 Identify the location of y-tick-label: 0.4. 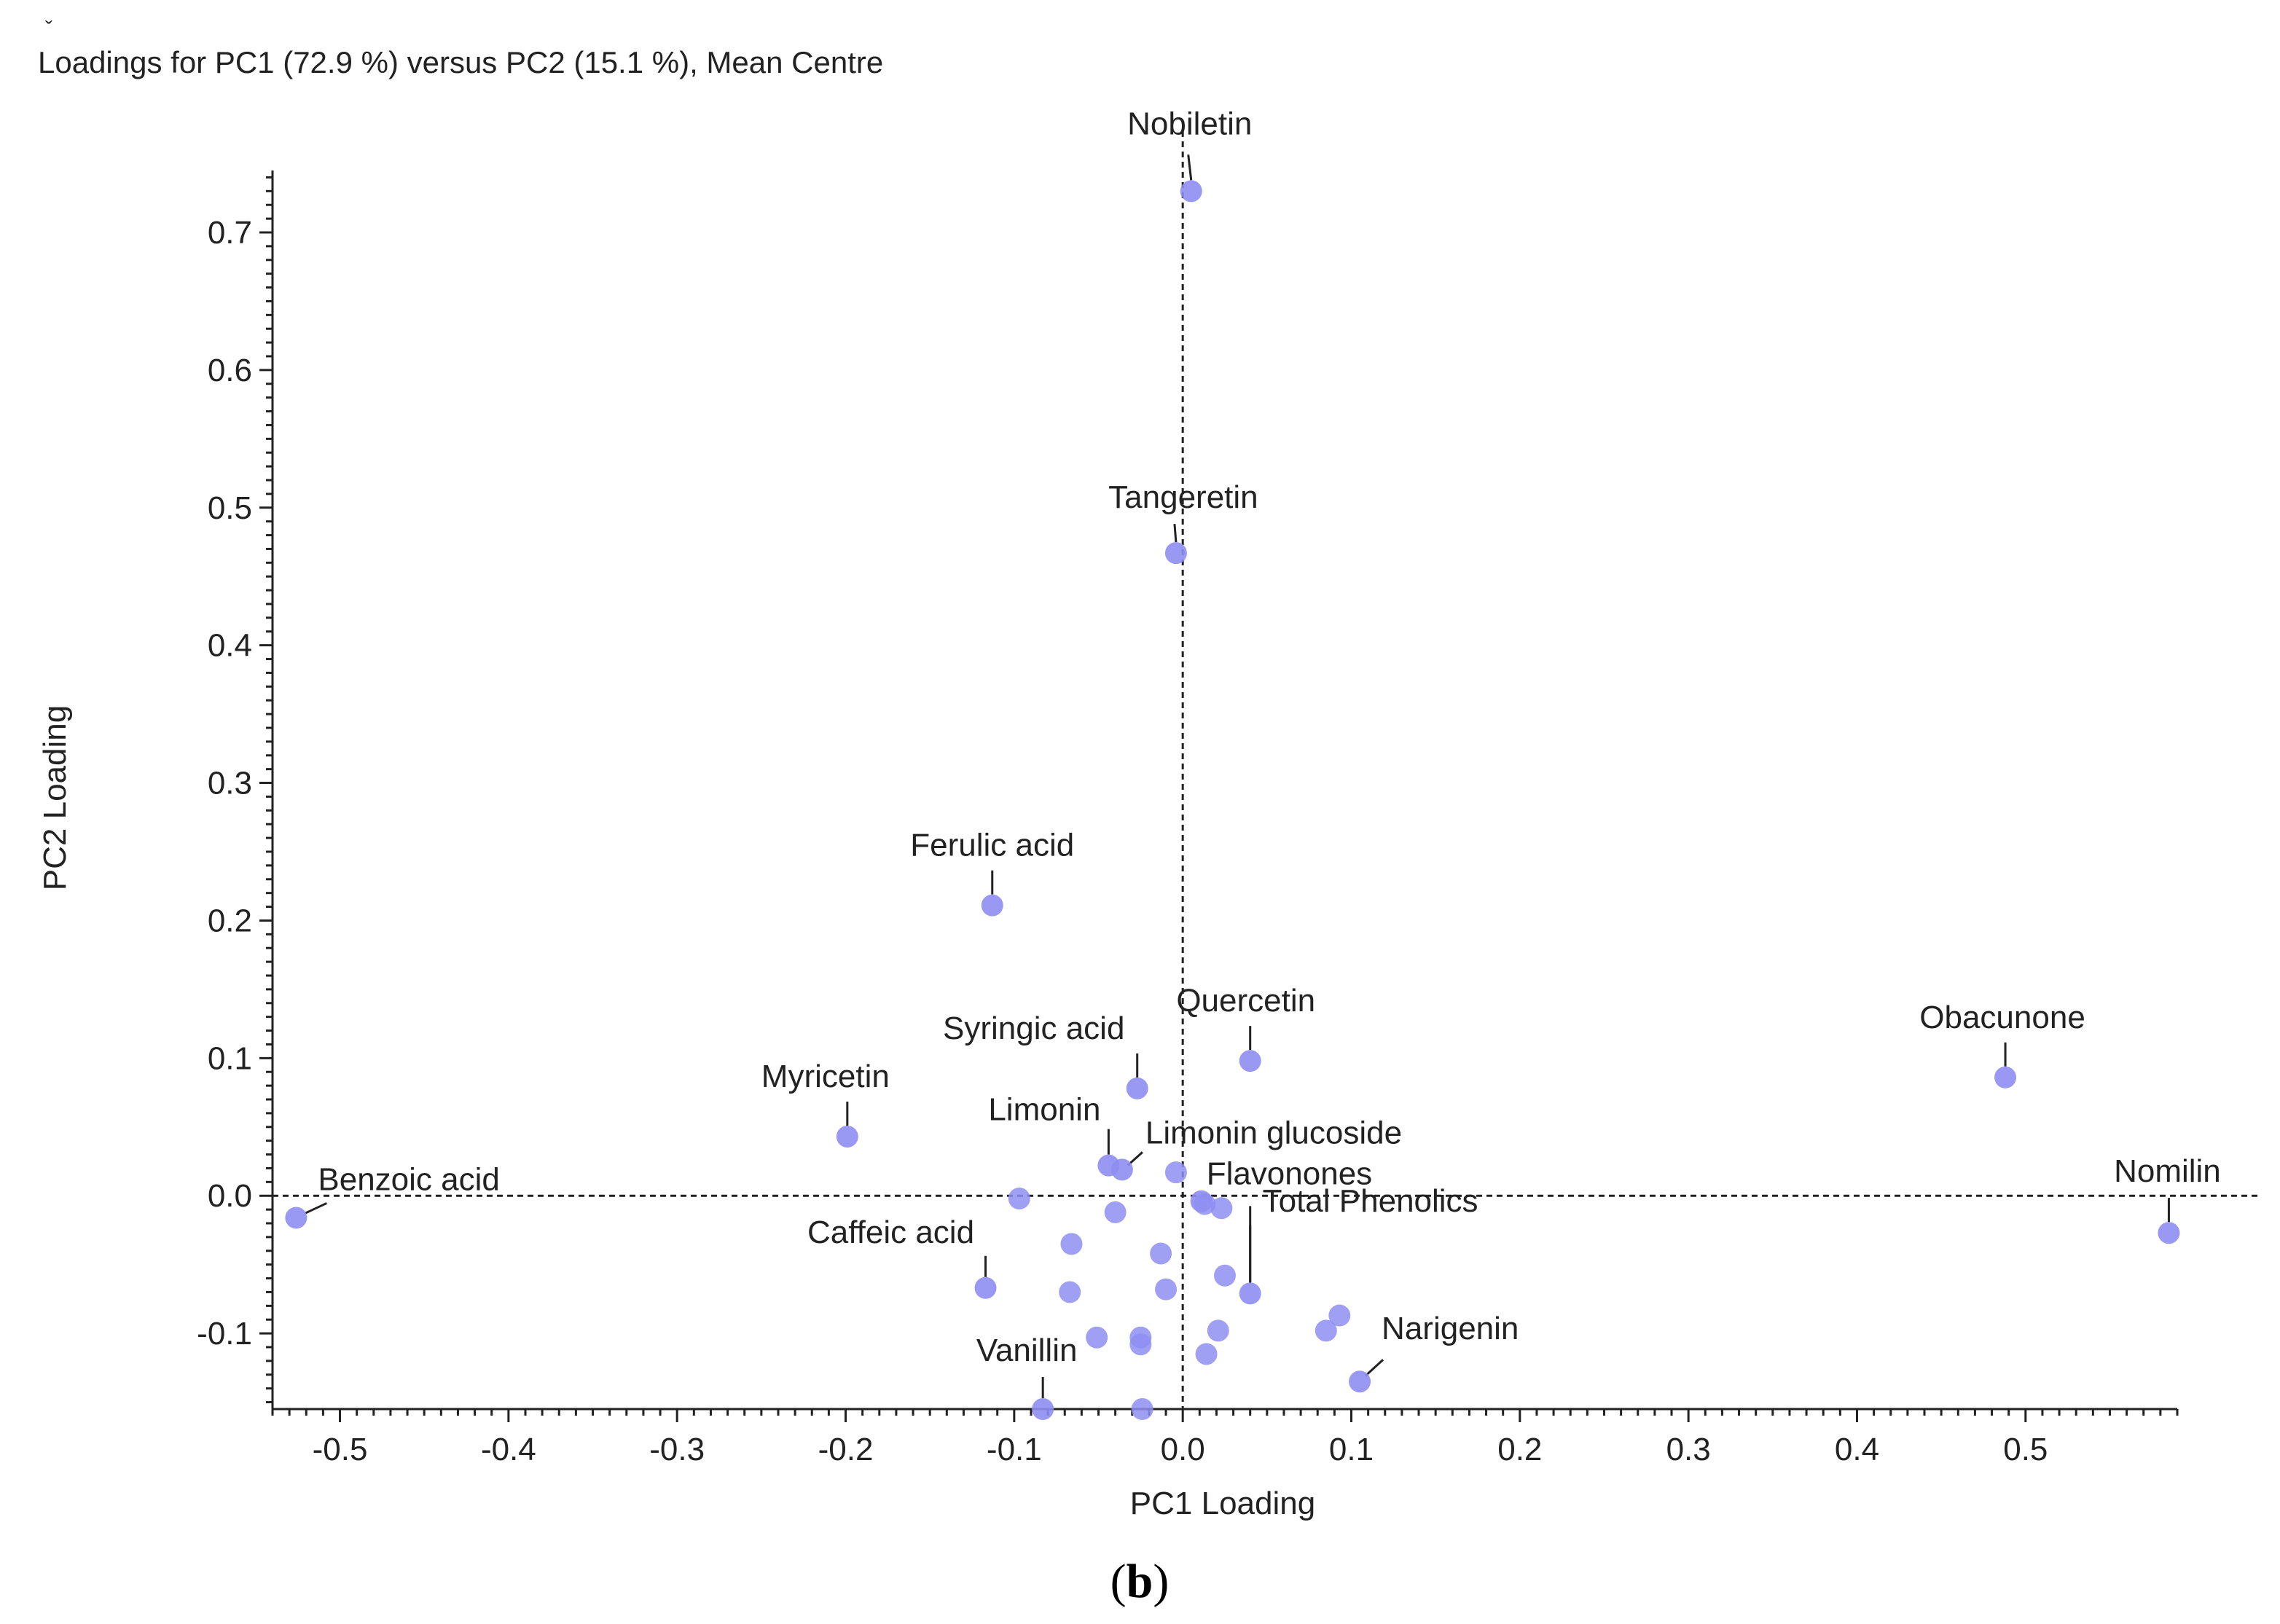
(230, 646).